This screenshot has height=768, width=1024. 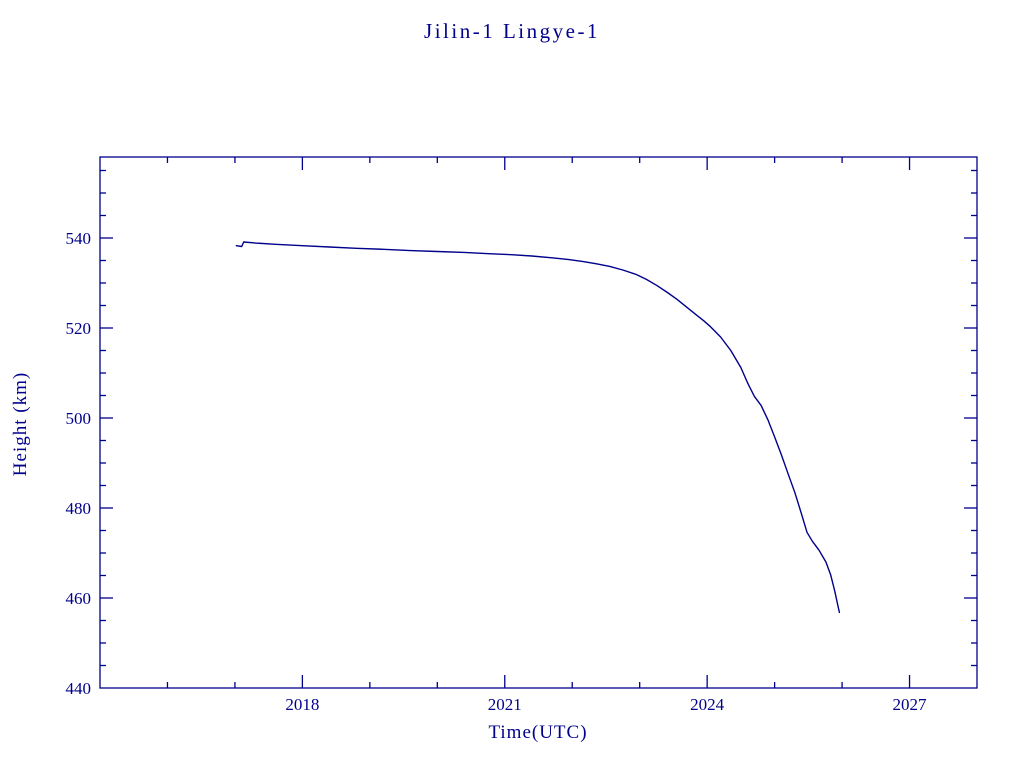 I want to click on chart-title: Jilin-1 Lingye-1, so click(x=512, y=31).